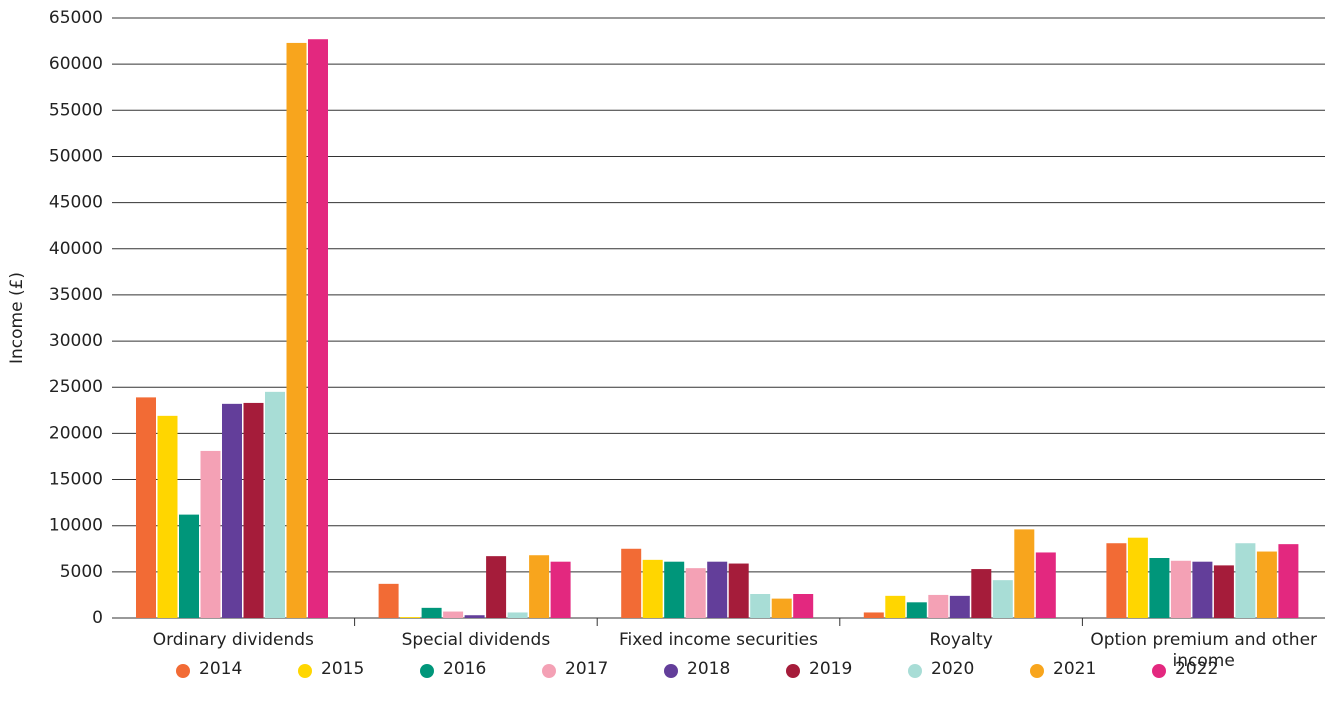 This screenshot has width=1330, height=710. I want to click on y-tick-label: 15000, so click(76, 480).